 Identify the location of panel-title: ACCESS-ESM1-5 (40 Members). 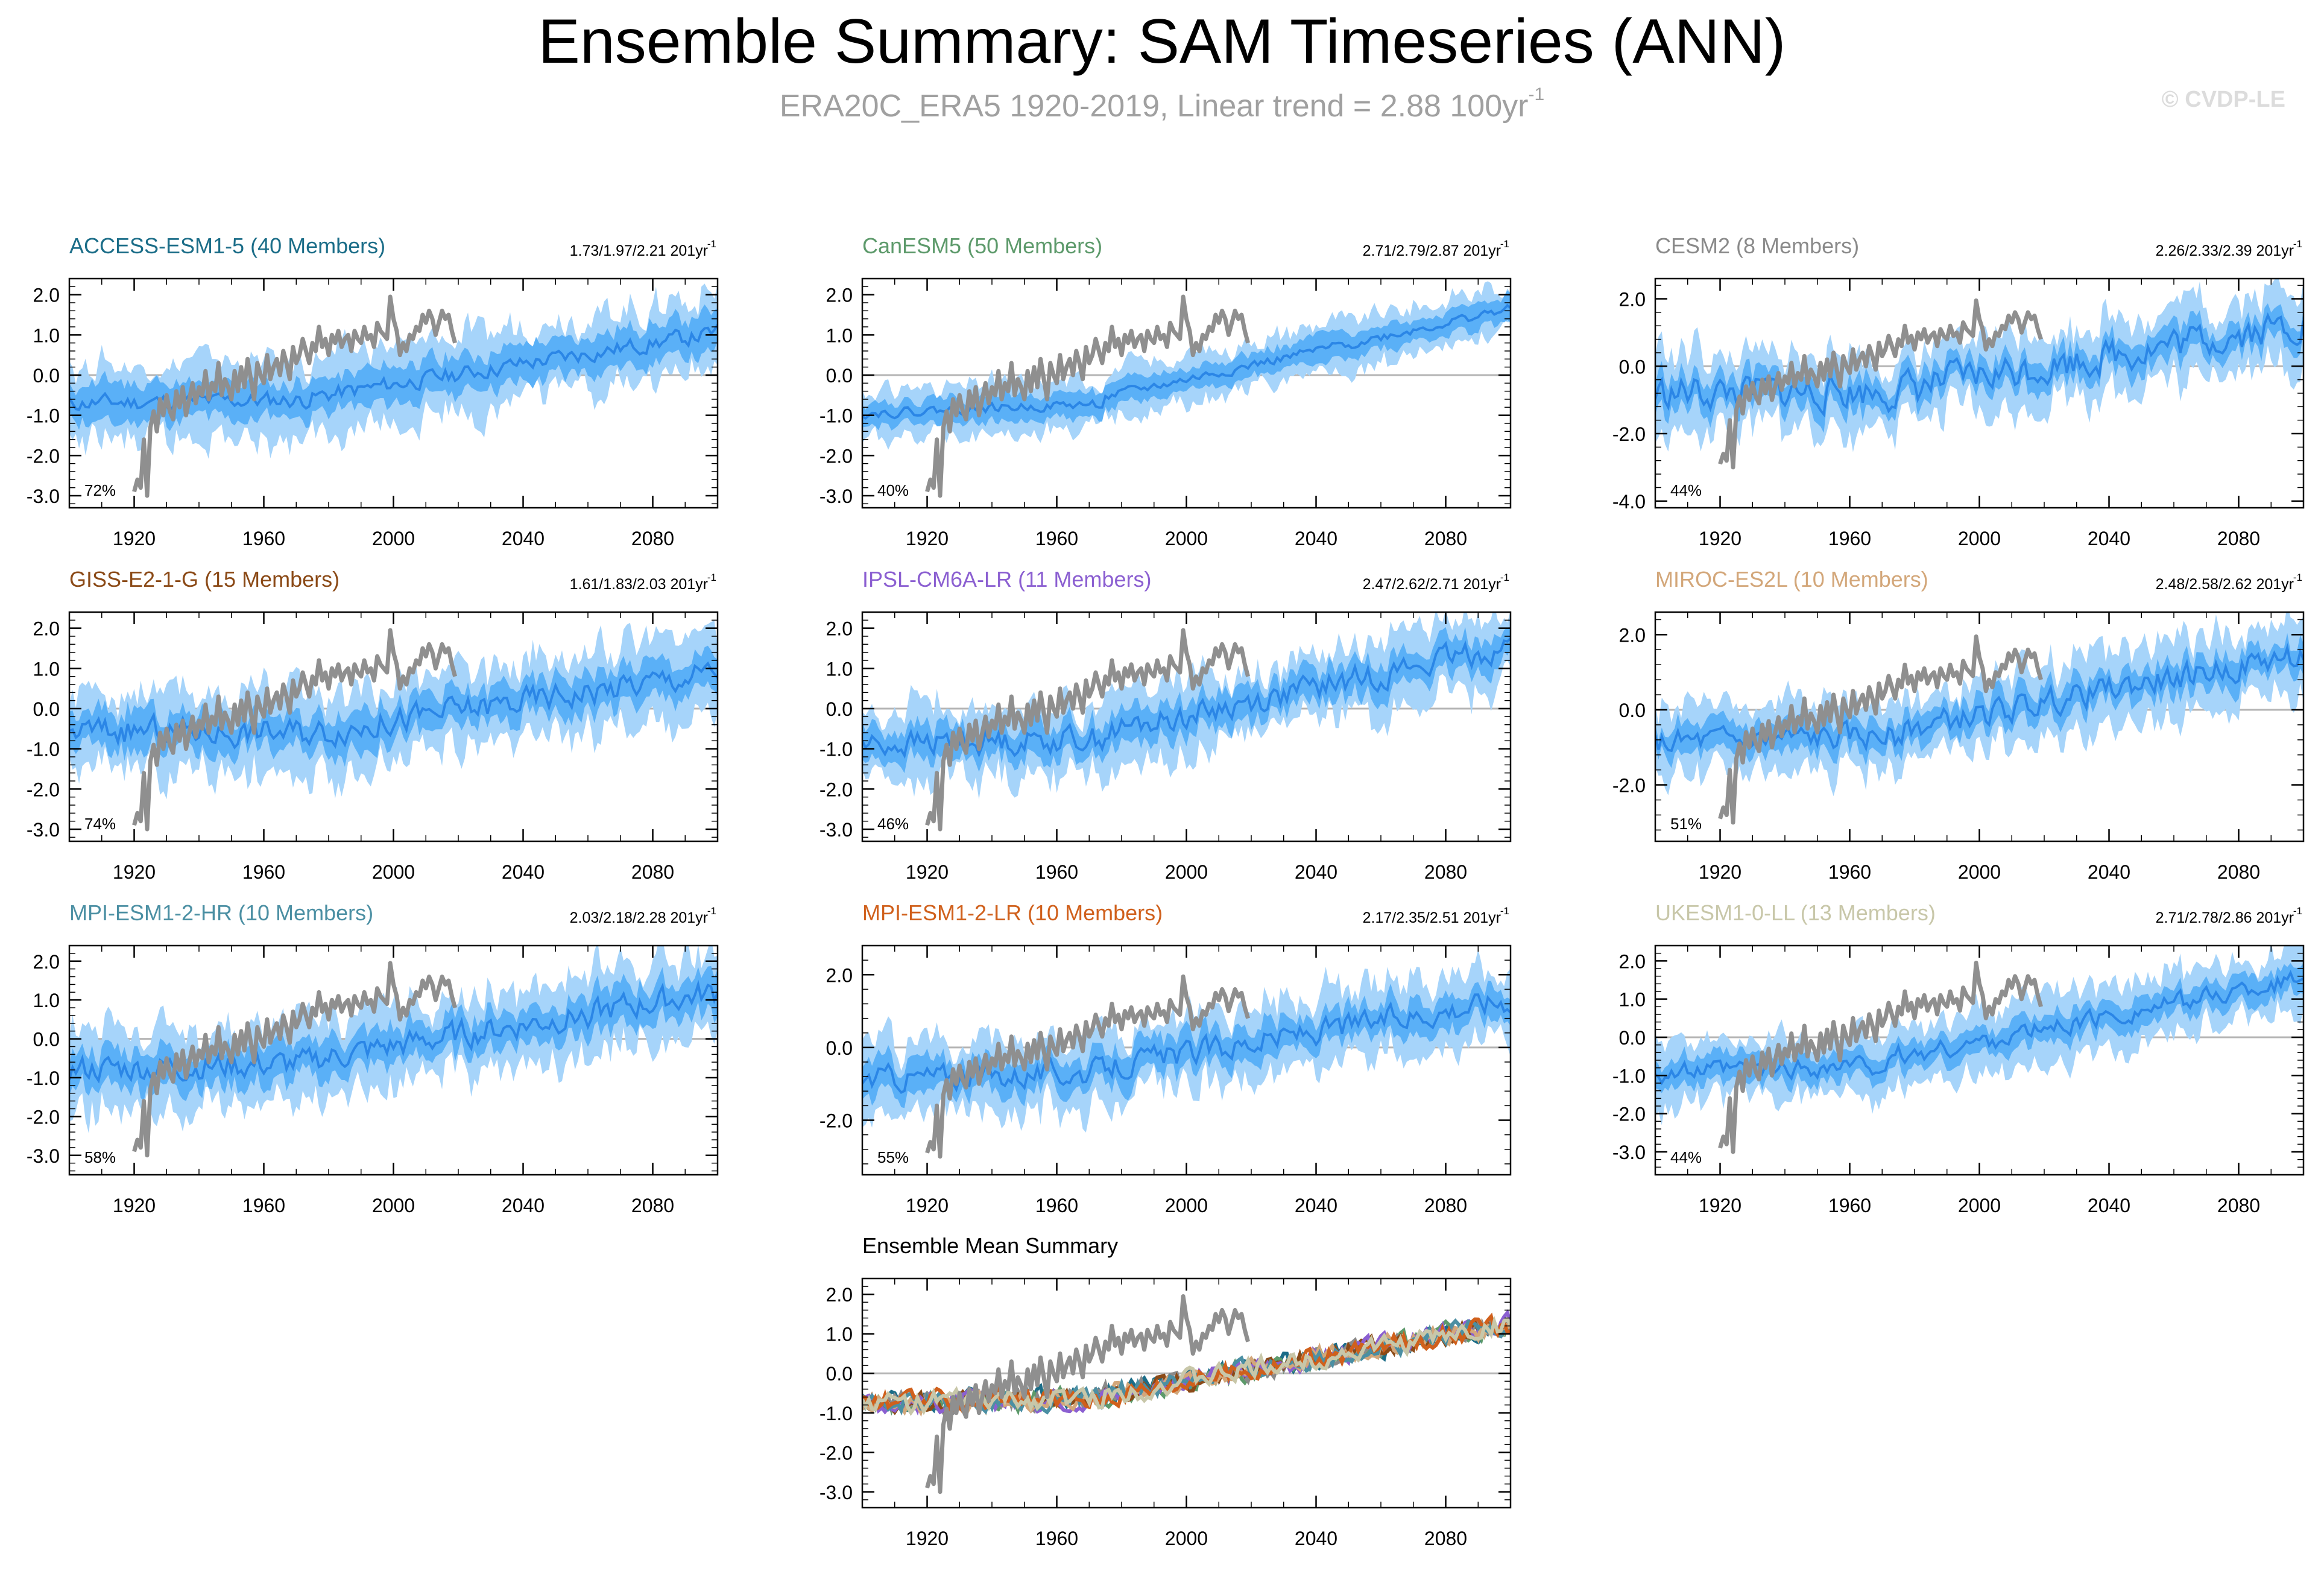
(227, 245).